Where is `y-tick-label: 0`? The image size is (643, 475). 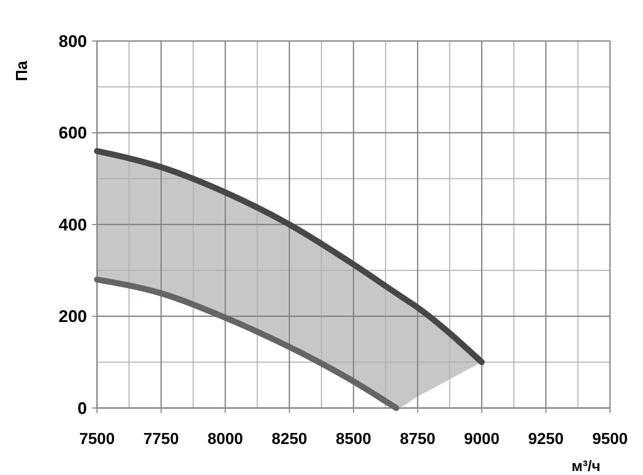
y-tick-label: 0 is located at coordinates (82, 408).